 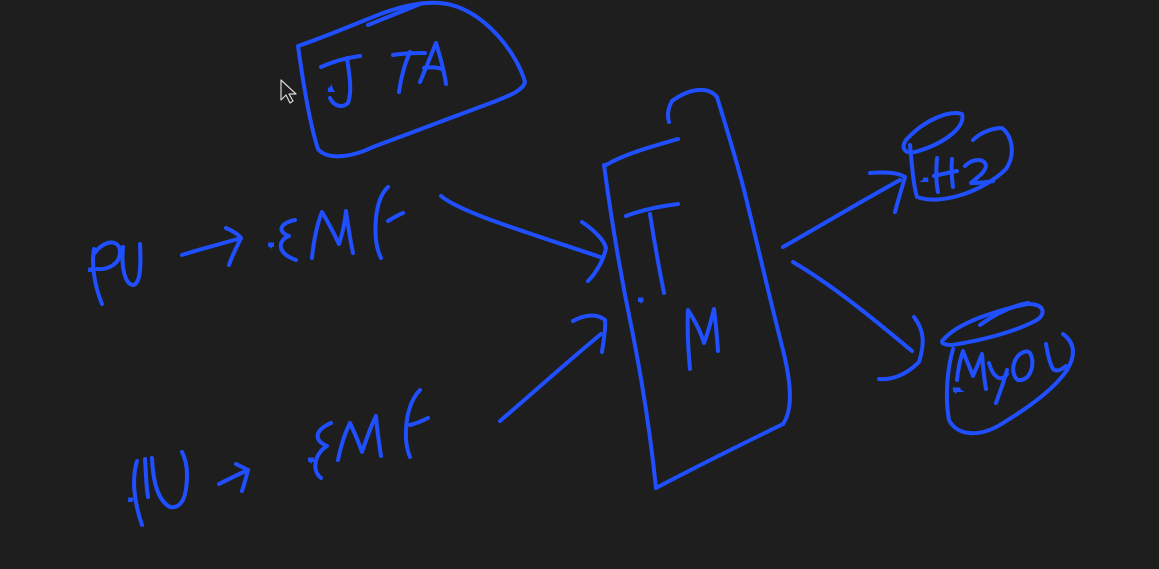 What do you see at coordinates (957, 390) in the screenshot?
I see `mysql-label: MySQL` at bounding box center [957, 390].